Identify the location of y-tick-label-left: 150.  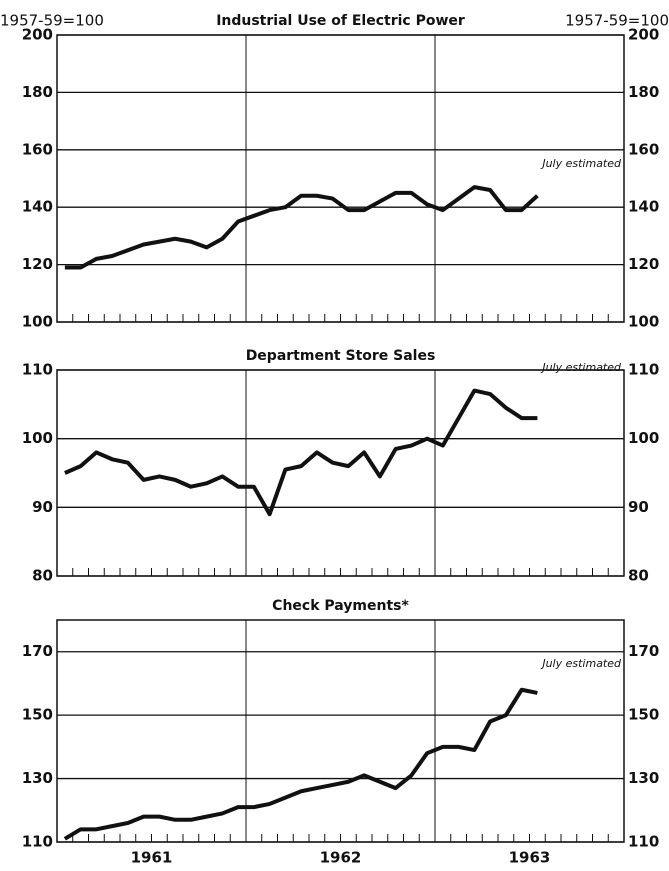
(37, 715).